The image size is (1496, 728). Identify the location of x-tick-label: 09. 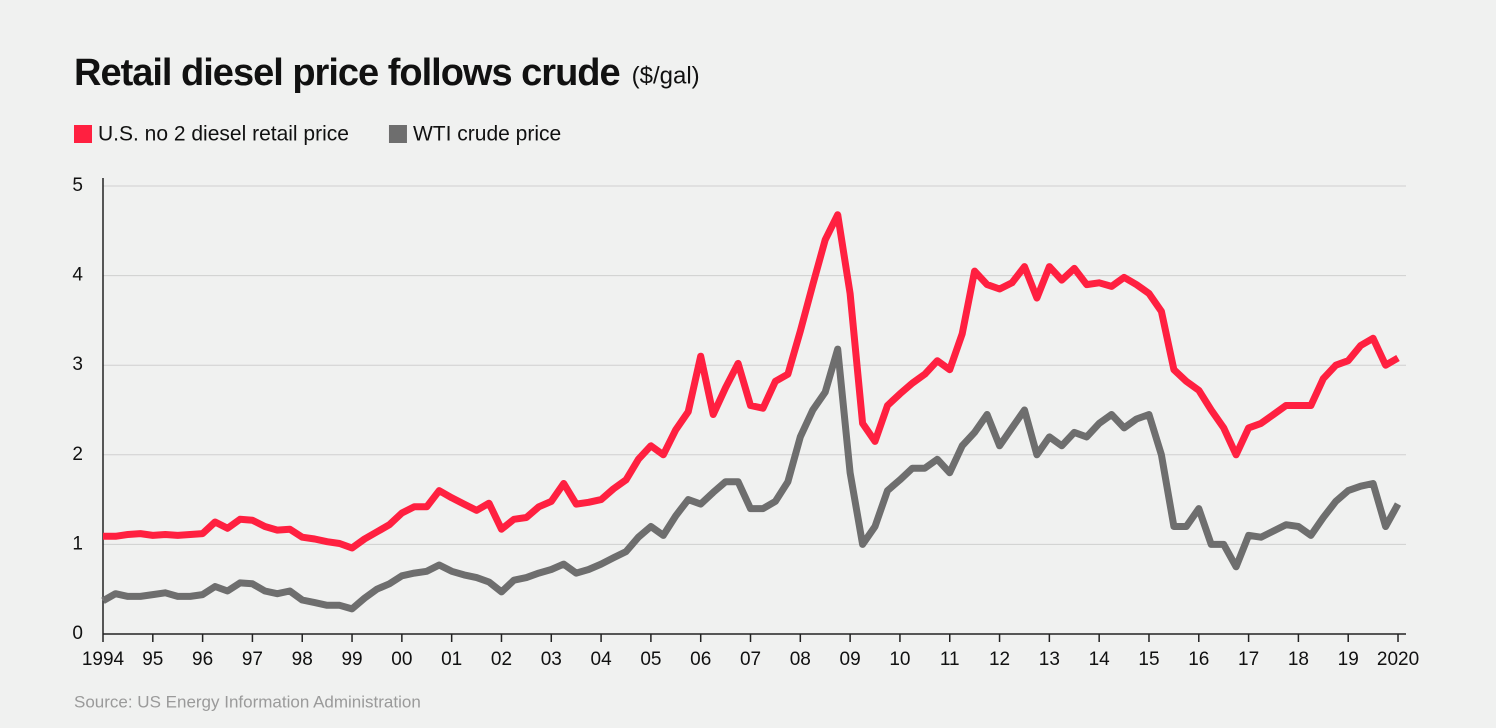
(850, 659).